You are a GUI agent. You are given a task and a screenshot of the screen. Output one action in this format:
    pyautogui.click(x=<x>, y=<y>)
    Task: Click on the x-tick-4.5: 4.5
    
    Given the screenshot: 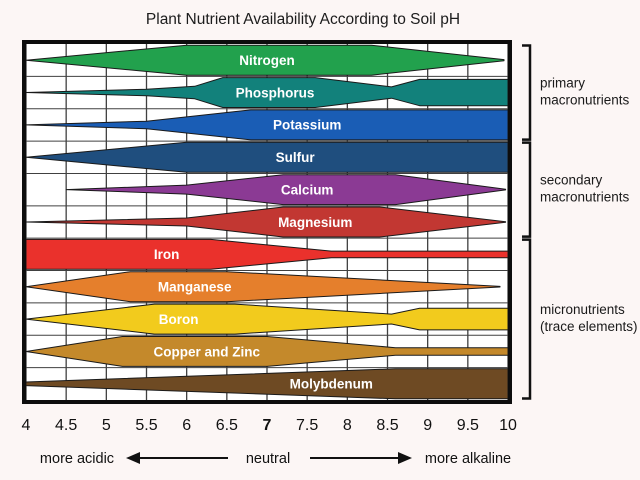 What is the action you would take?
    pyautogui.click(x=66, y=425)
    